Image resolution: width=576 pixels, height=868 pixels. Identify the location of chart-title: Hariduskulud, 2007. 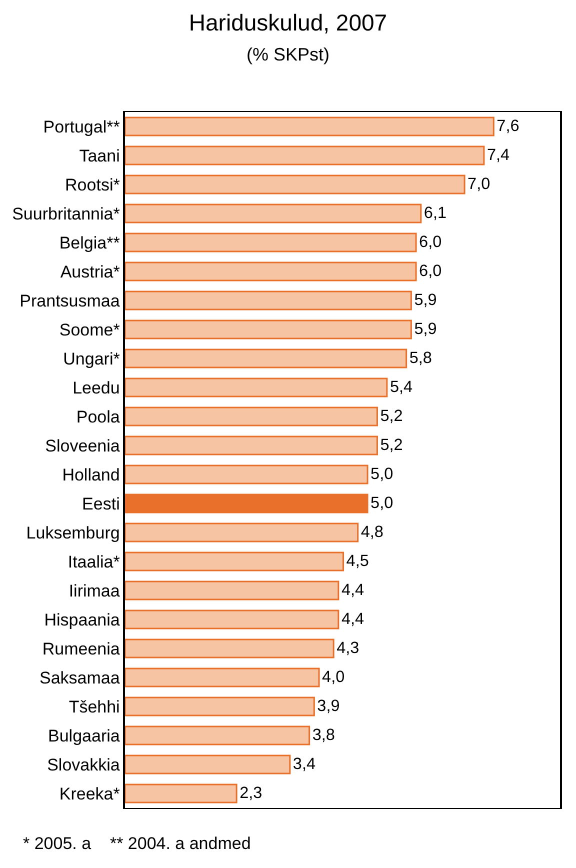
(288, 22).